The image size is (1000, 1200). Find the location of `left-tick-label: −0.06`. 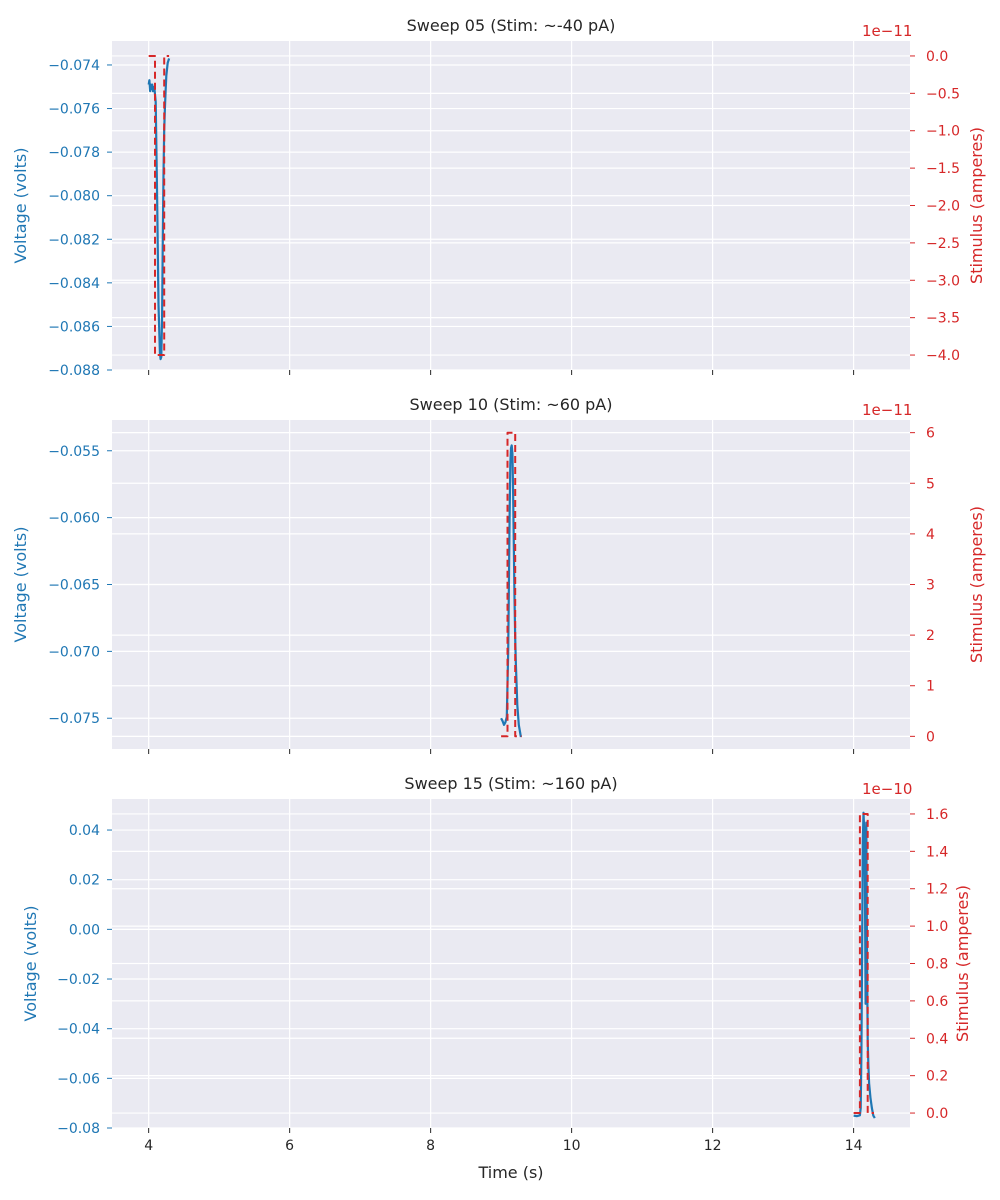

left-tick-label: −0.06 is located at coordinates (78, 1079).